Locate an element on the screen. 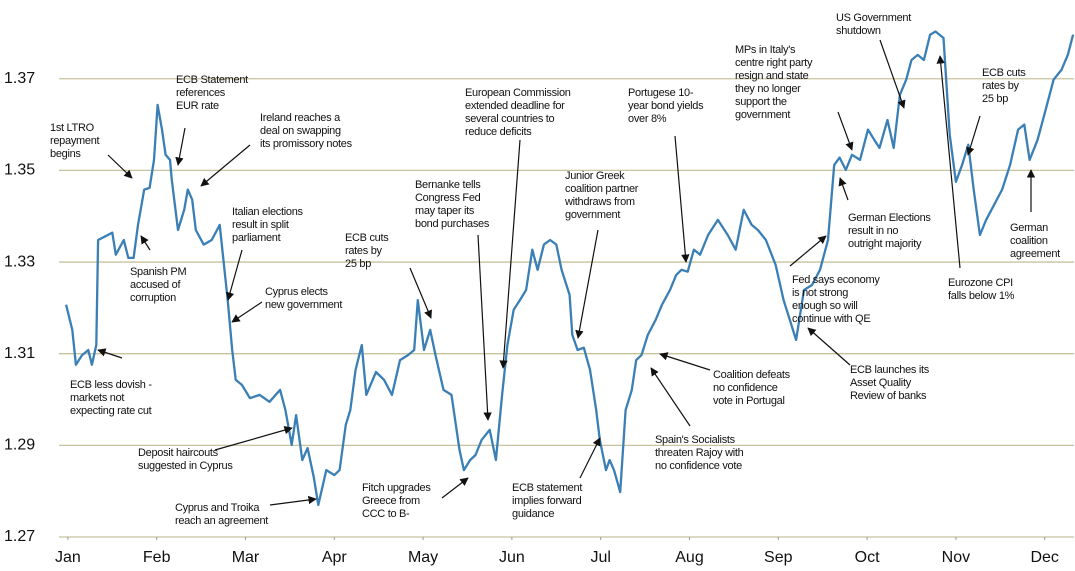  annotation-text: CCC to B- is located at coordinates (386, 514).